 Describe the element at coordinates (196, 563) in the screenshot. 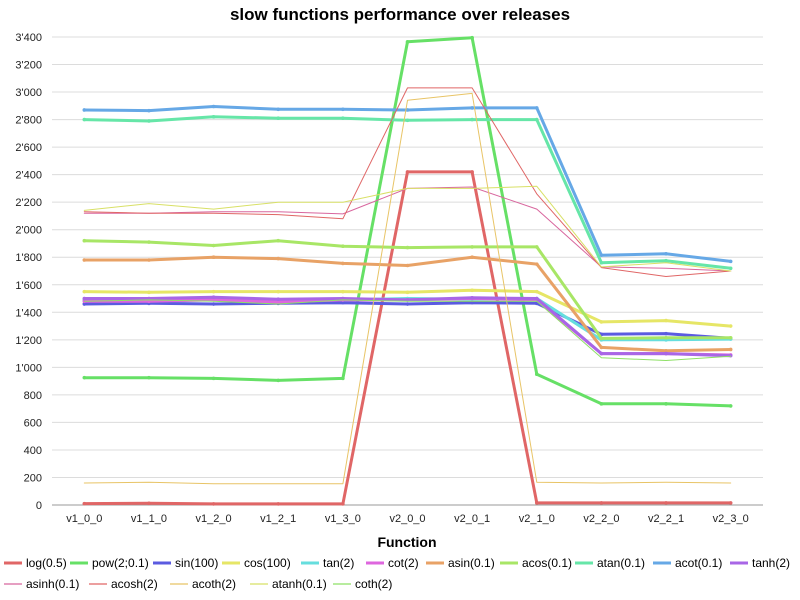

I see `legend-label: sin(100)` at that location.